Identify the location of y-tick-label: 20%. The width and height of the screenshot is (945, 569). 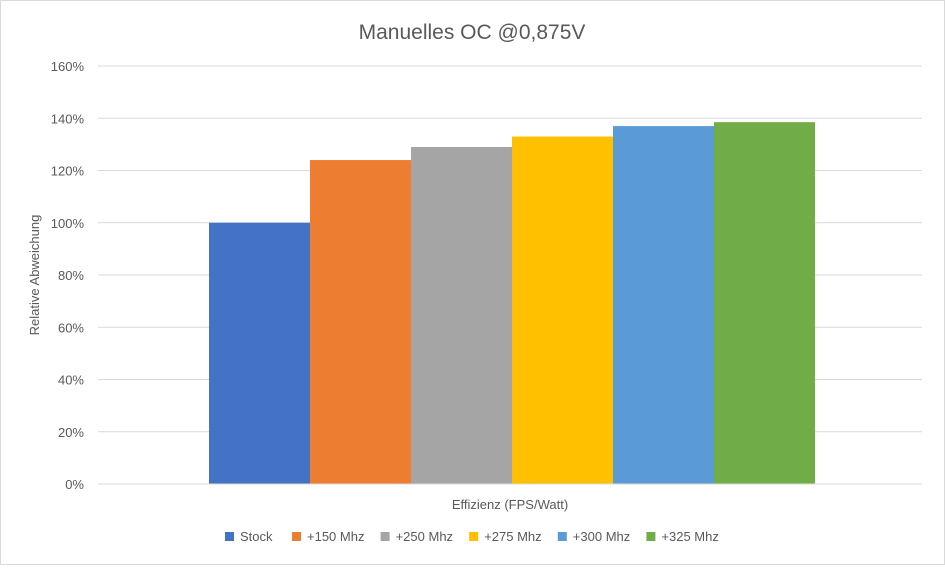
(71, 432).